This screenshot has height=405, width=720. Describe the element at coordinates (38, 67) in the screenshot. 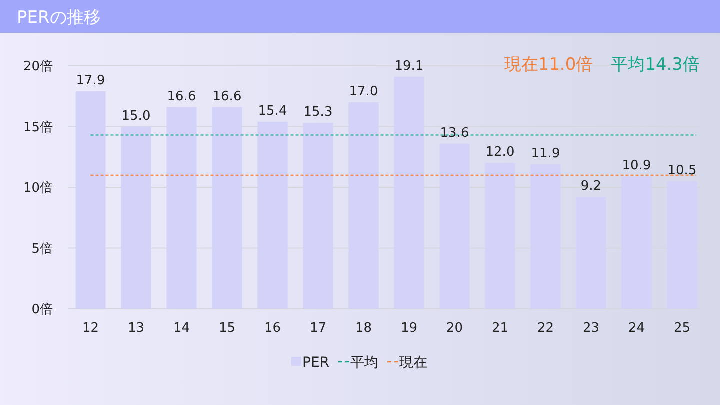

I see `y-tick-label: 20倍` at that location.